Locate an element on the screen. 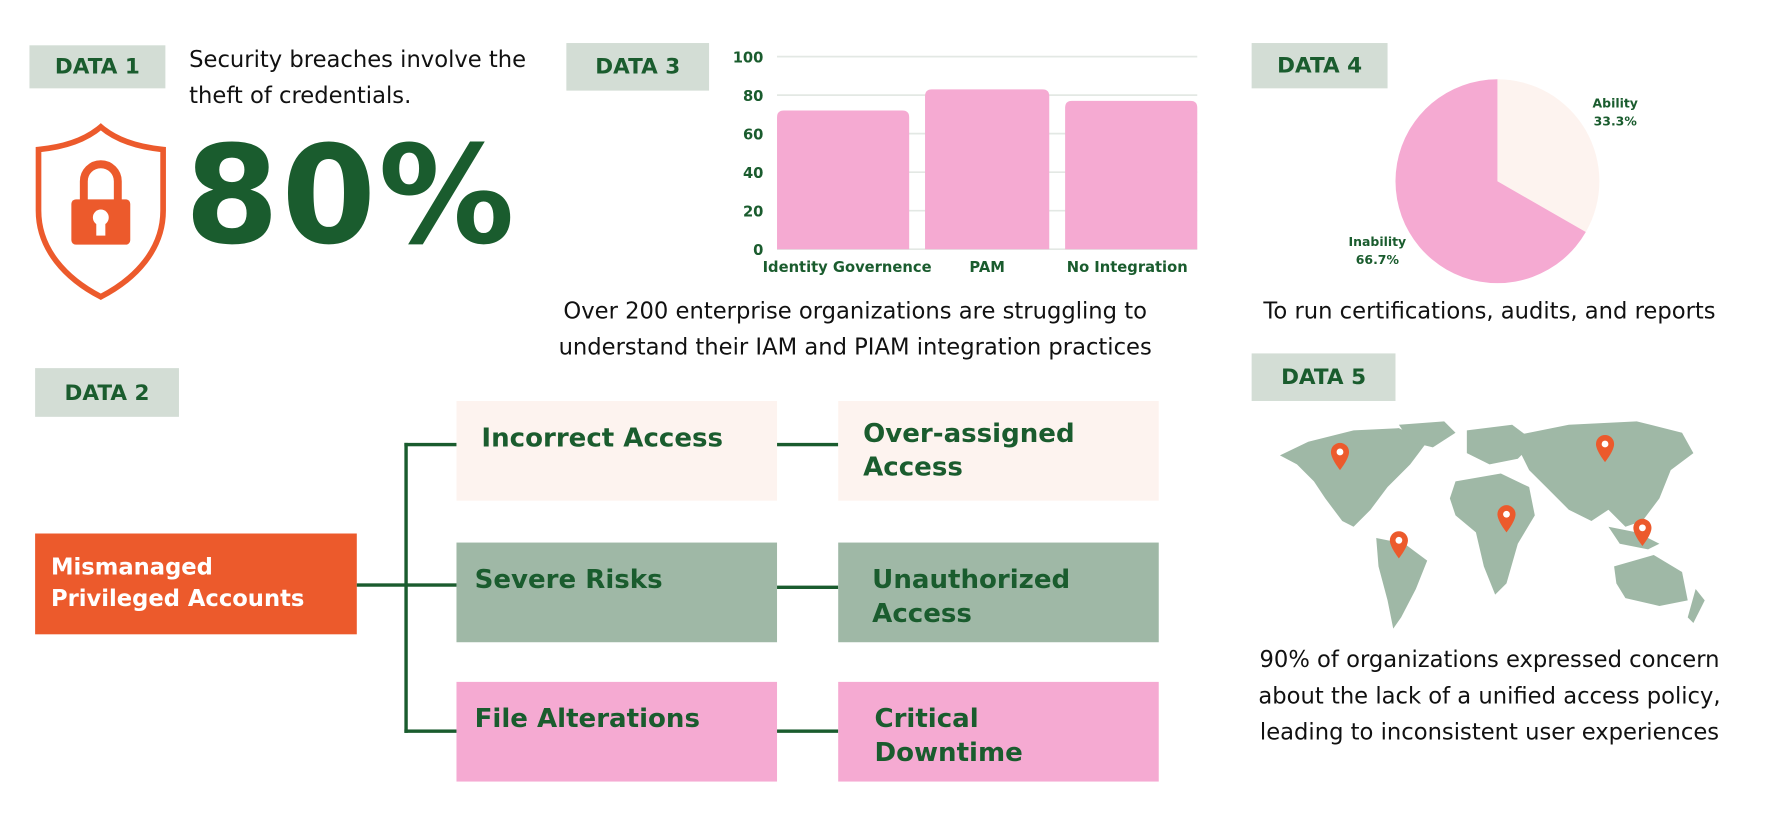 The image size is (1767, 821). y-tick-label: 0 is located at coordinates (758, 250).